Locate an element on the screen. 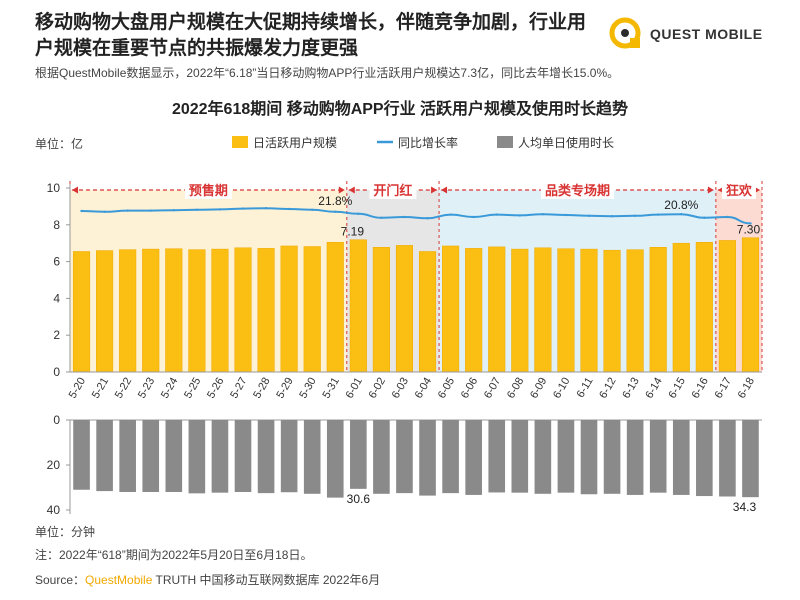 The height and width of the screenshot is (600, 800). x-tick-label-5-25: 5-25 is located at coordinates (192, 388).